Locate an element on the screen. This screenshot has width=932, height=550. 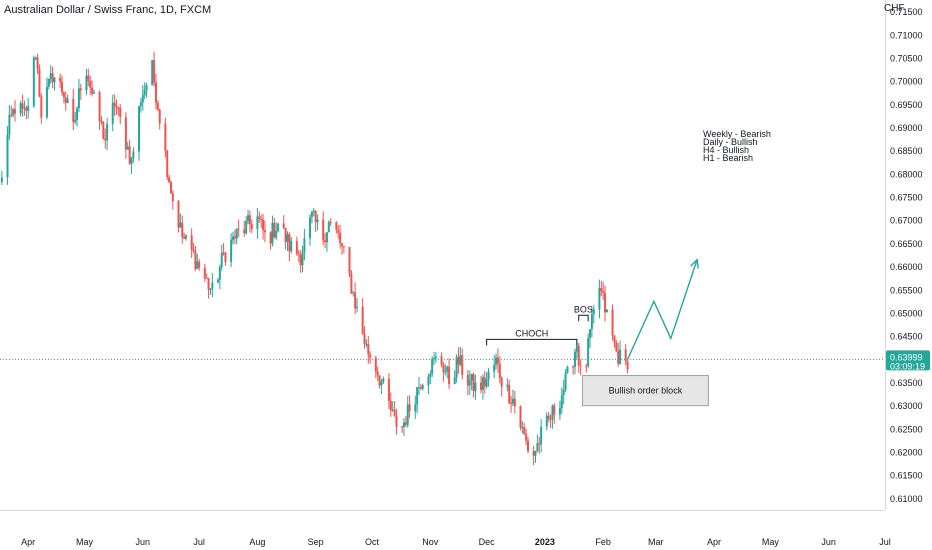
order-block-box is located at coordinates (645, 391).